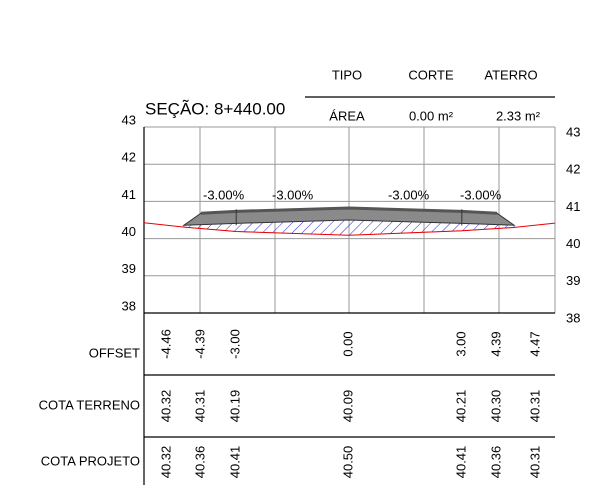 The image size is (594, 485). I want to click on elev-right: 38, so click(573, 317).